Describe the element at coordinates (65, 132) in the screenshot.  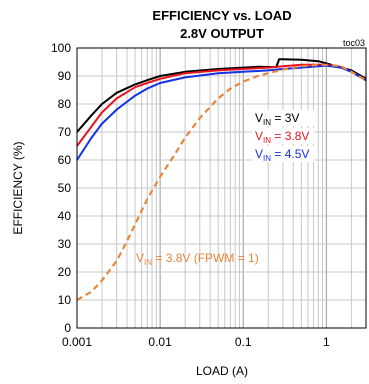
I see `y-tick-label: 70` at that location.